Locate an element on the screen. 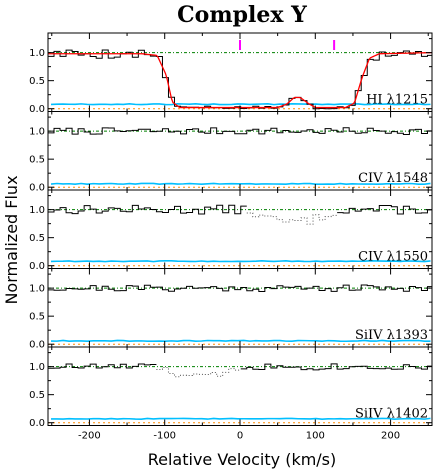  x-tick-label: -100 is located at coordinates (164, 436).